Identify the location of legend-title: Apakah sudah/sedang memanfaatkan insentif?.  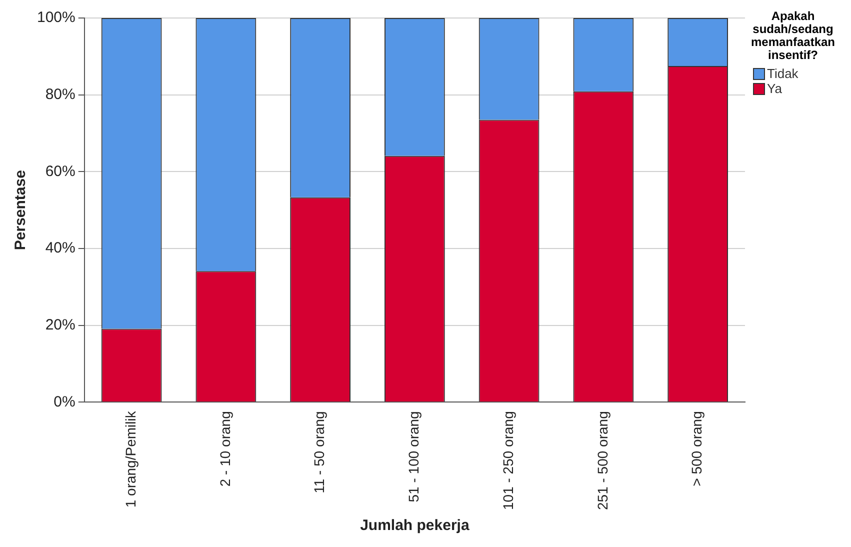
(793, 35).